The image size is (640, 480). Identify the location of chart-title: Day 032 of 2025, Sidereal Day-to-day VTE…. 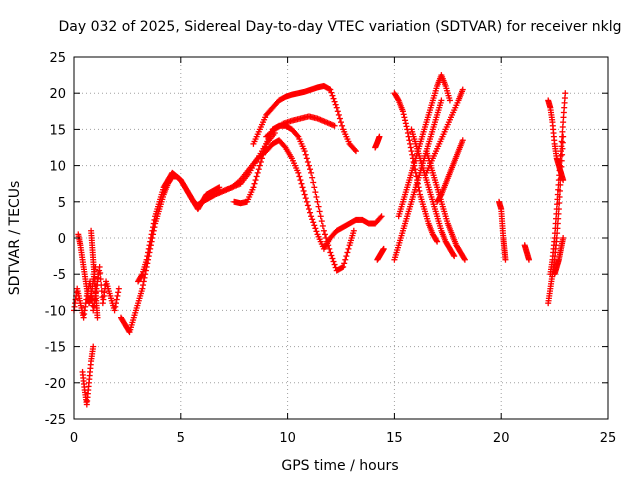
(340, 27).